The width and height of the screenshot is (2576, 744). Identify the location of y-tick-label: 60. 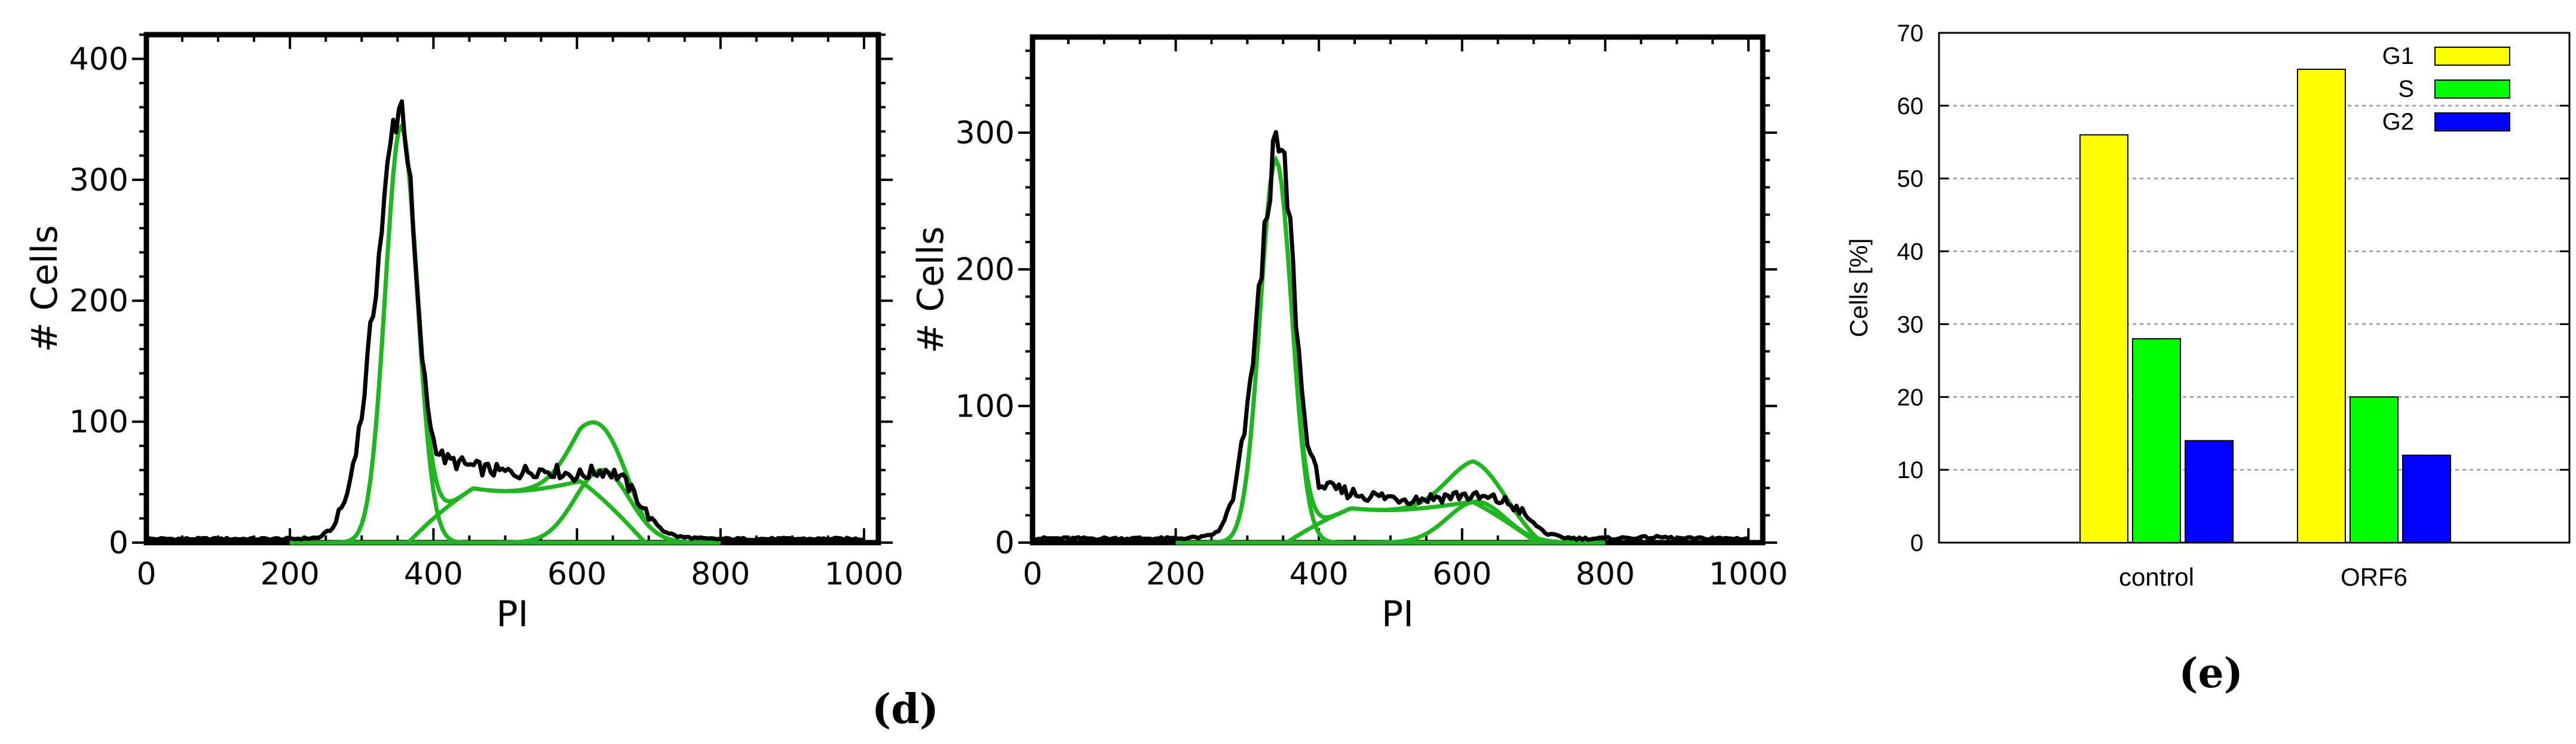
(1911, 106).